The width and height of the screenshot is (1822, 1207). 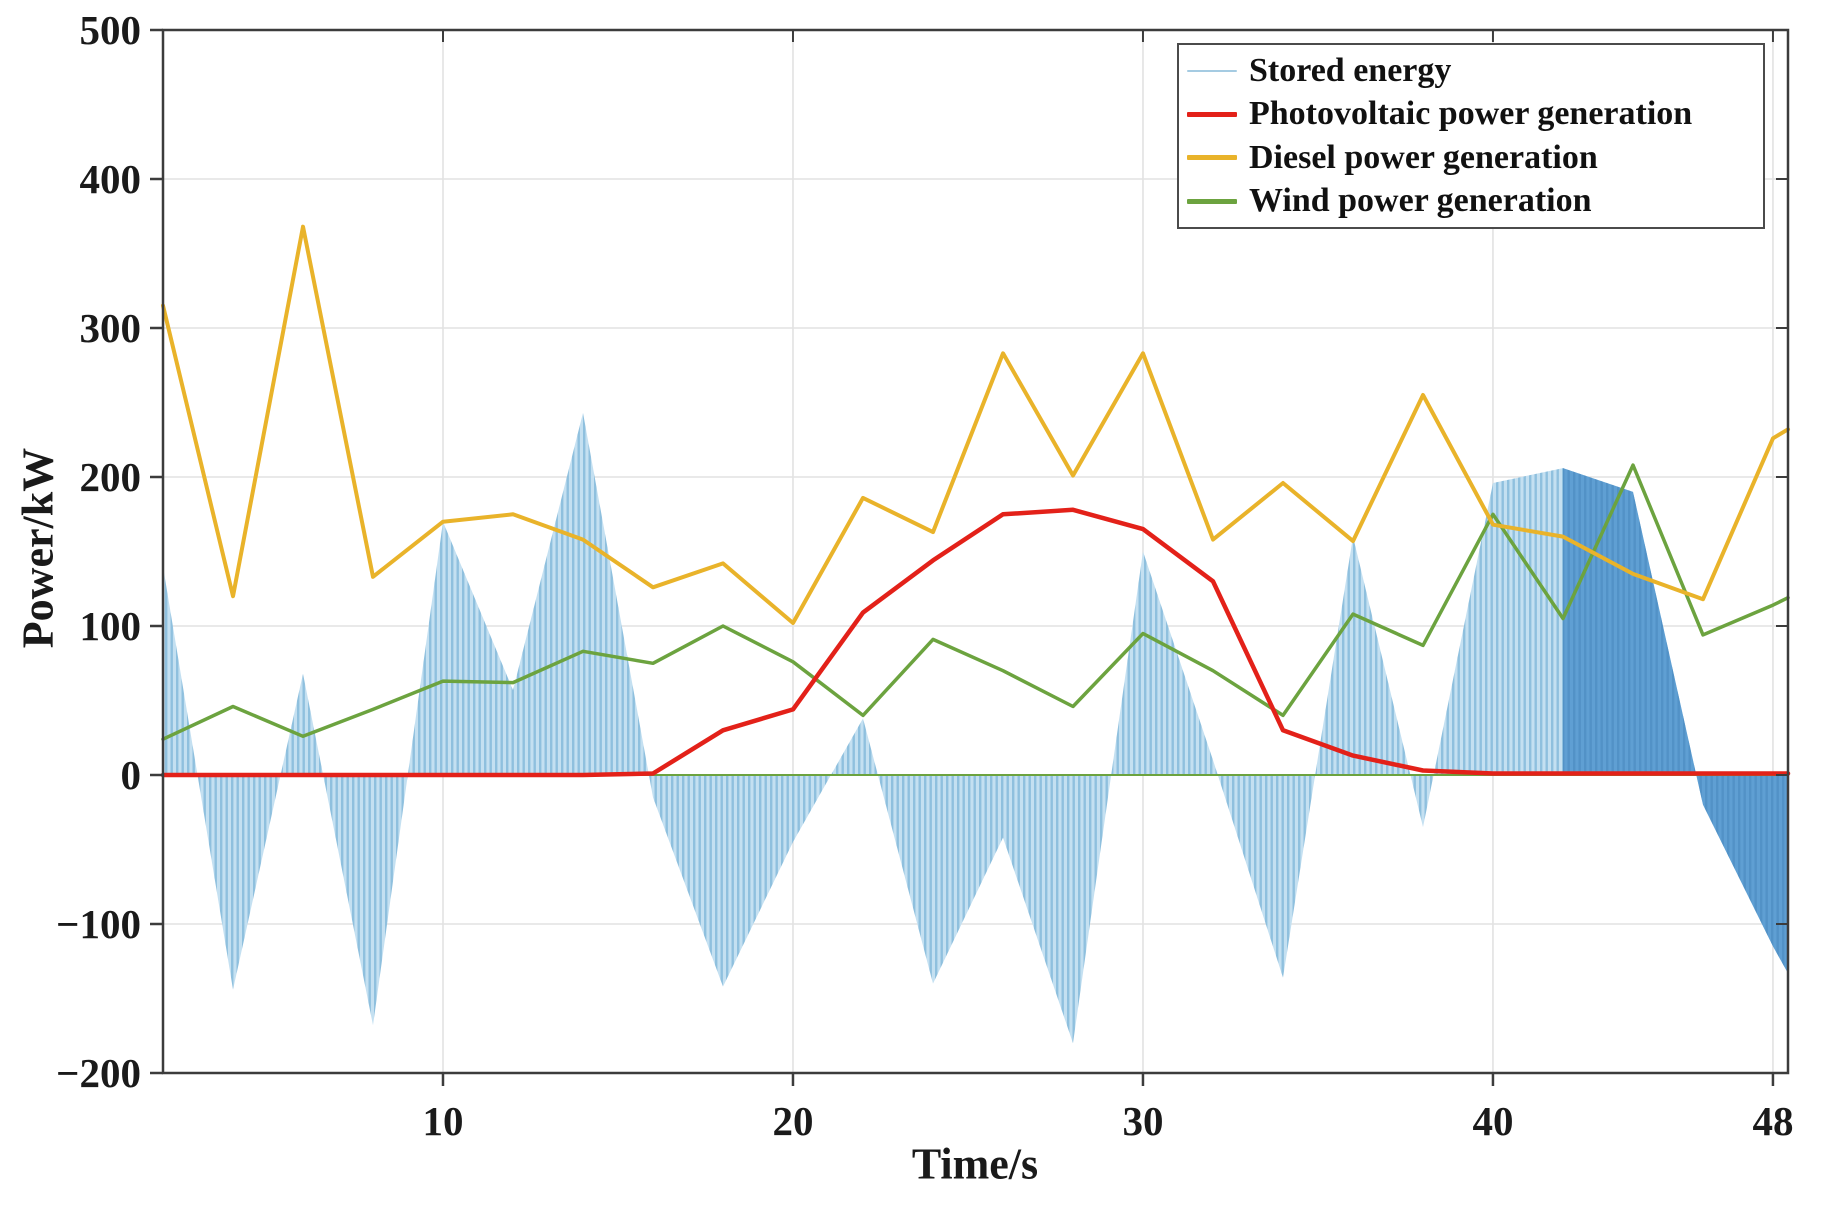 I want to click on x-tick-label: 40, so click(x=1492, y=1121).